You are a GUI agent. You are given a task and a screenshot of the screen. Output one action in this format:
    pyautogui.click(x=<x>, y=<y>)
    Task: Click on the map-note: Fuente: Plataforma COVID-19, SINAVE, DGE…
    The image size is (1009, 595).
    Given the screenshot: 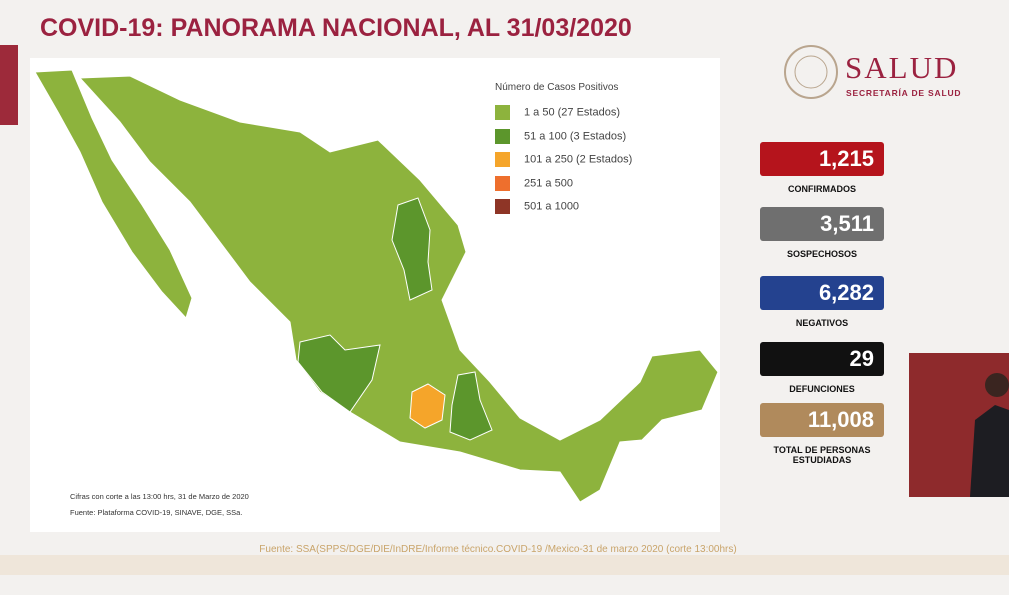 What is the action you would take?
    pyautogui.click(x=156, y=512)
    